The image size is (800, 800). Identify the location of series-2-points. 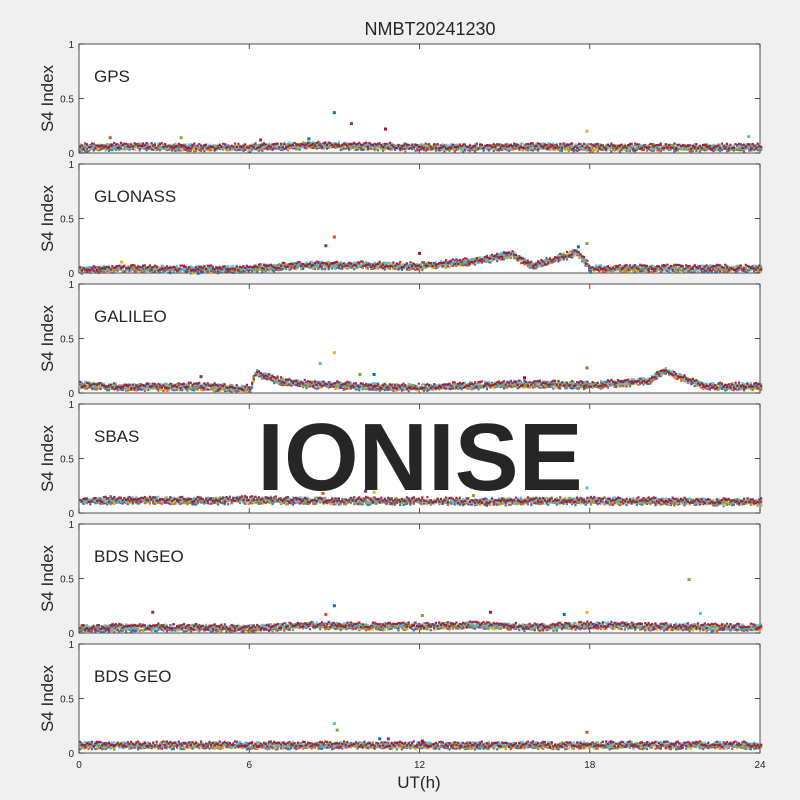
(421, 502).